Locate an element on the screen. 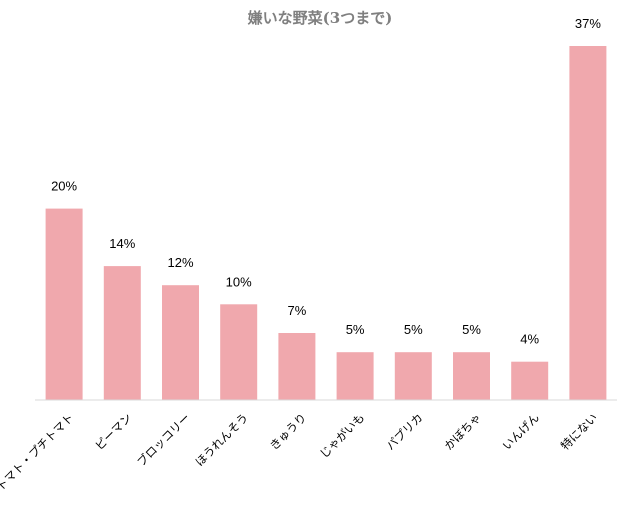  category-label-3: ほうれんそう is located at coordinates (221, 439).